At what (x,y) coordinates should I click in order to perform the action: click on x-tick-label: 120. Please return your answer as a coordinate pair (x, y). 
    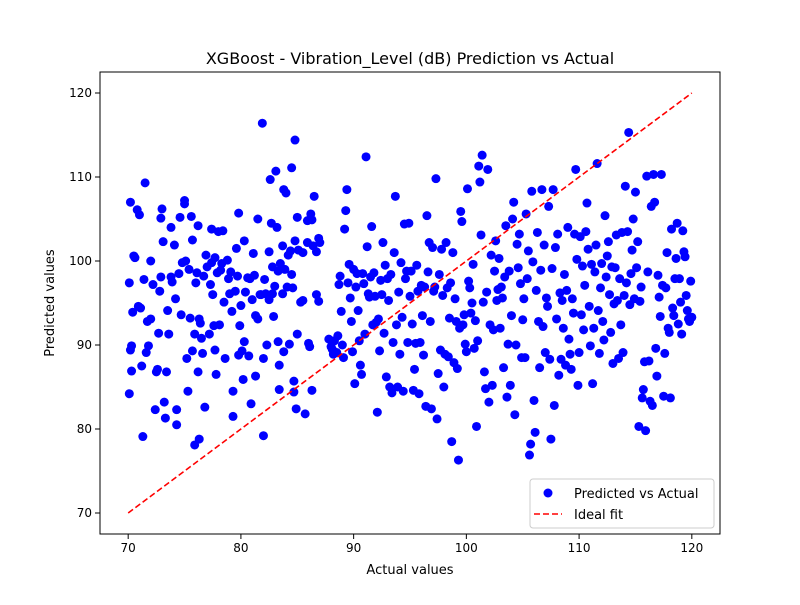
    Looking at the image, I should click on (691, 548).